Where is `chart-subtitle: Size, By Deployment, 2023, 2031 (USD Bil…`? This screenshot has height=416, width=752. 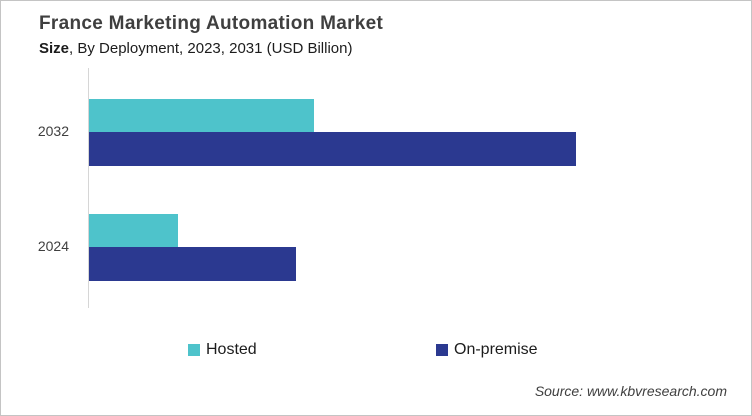 chart-subtitle: Size, By Deployment, 2023, 2031 (USD Bil… is located at coordinates (196, 48).